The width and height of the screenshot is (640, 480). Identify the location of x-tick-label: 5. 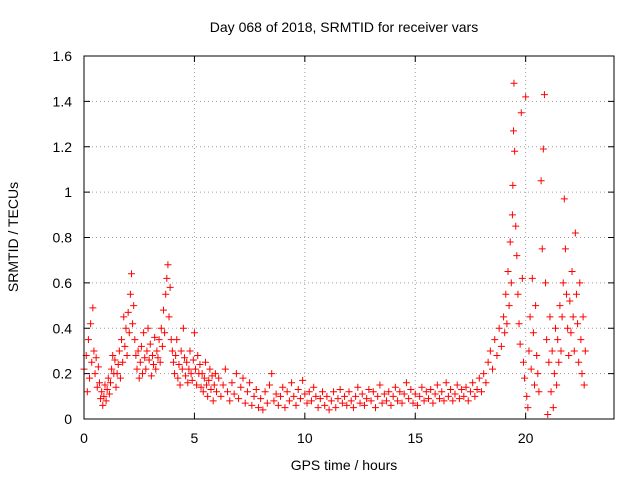
(195, 438).